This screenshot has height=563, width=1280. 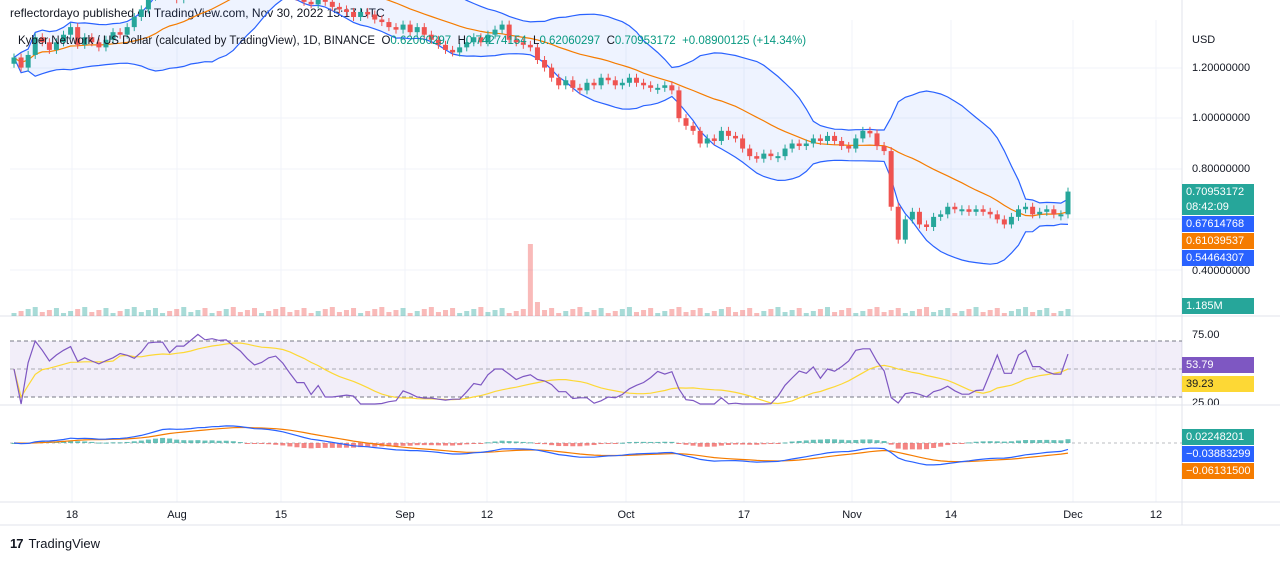 I want to click on rsi-ma-badge: 39.23, so click(x=1218, y=384).